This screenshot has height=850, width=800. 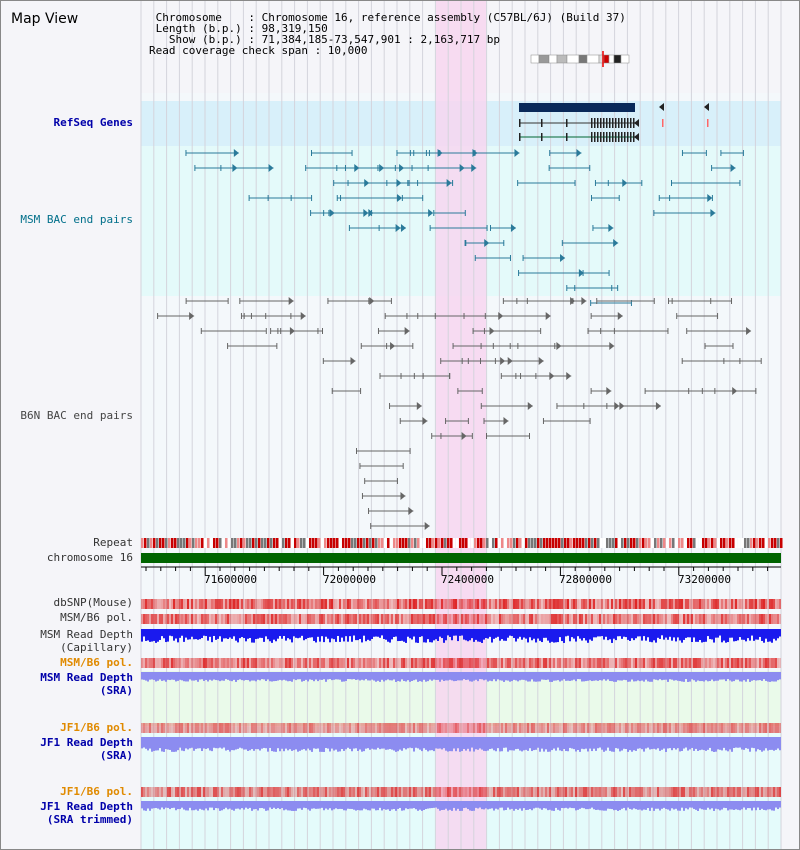 What do you see at coordinates (661, 107) in the screenshot?
I see `strand-arrow` at bounding box center [661, 107].